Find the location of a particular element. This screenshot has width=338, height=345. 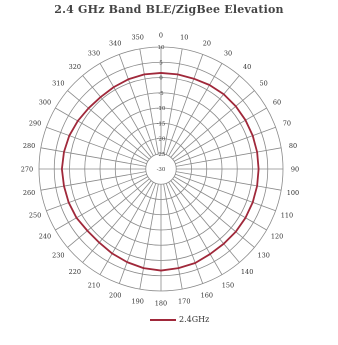

angle-label: 10 is located at coordinates (184, 38).